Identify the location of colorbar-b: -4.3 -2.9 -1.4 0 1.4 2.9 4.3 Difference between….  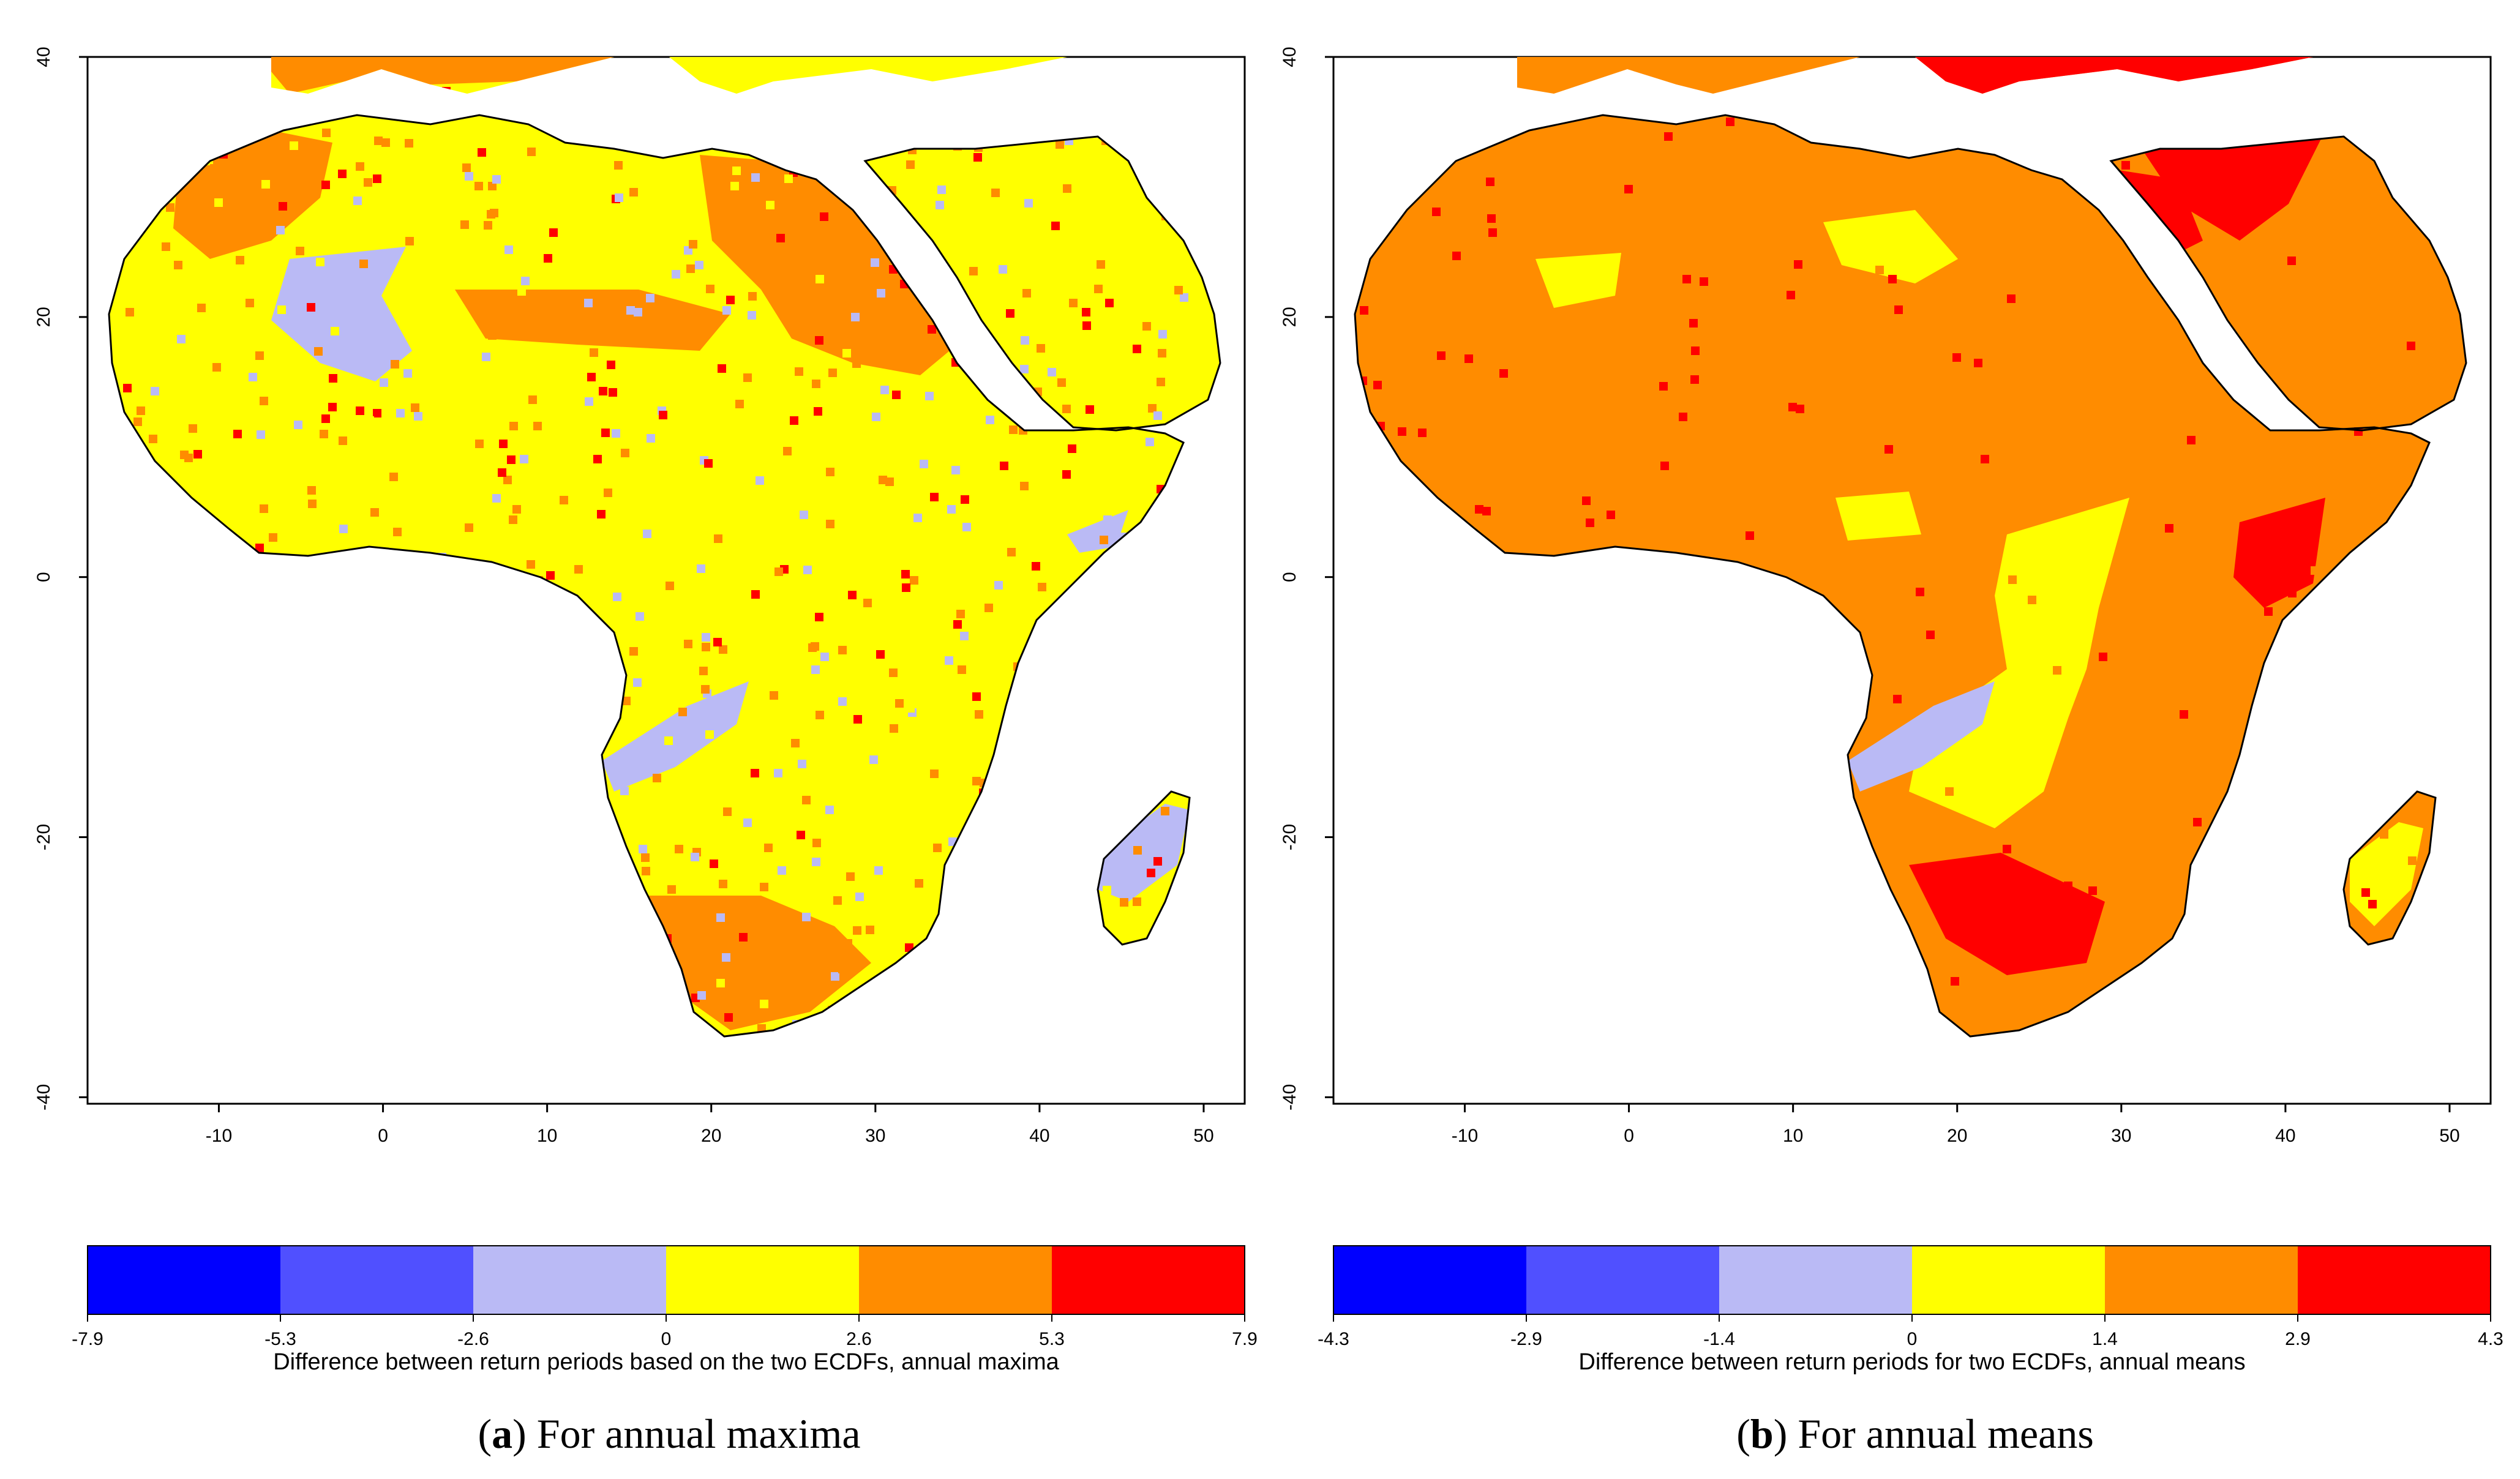
(1910, 1310).